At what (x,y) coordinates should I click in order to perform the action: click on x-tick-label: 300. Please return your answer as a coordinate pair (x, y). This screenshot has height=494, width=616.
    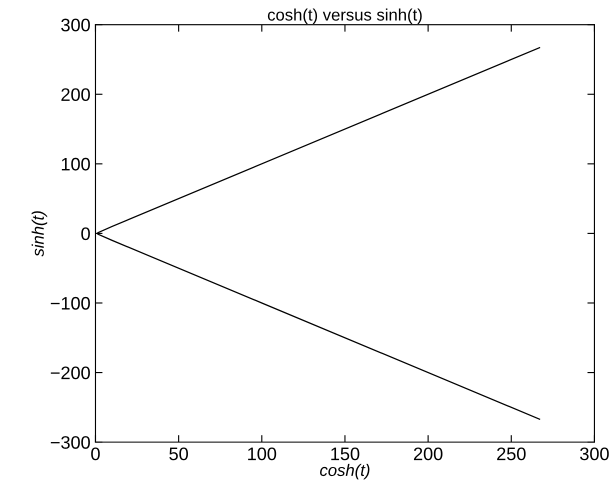
    Looking at the image, I should click on (594, 453).